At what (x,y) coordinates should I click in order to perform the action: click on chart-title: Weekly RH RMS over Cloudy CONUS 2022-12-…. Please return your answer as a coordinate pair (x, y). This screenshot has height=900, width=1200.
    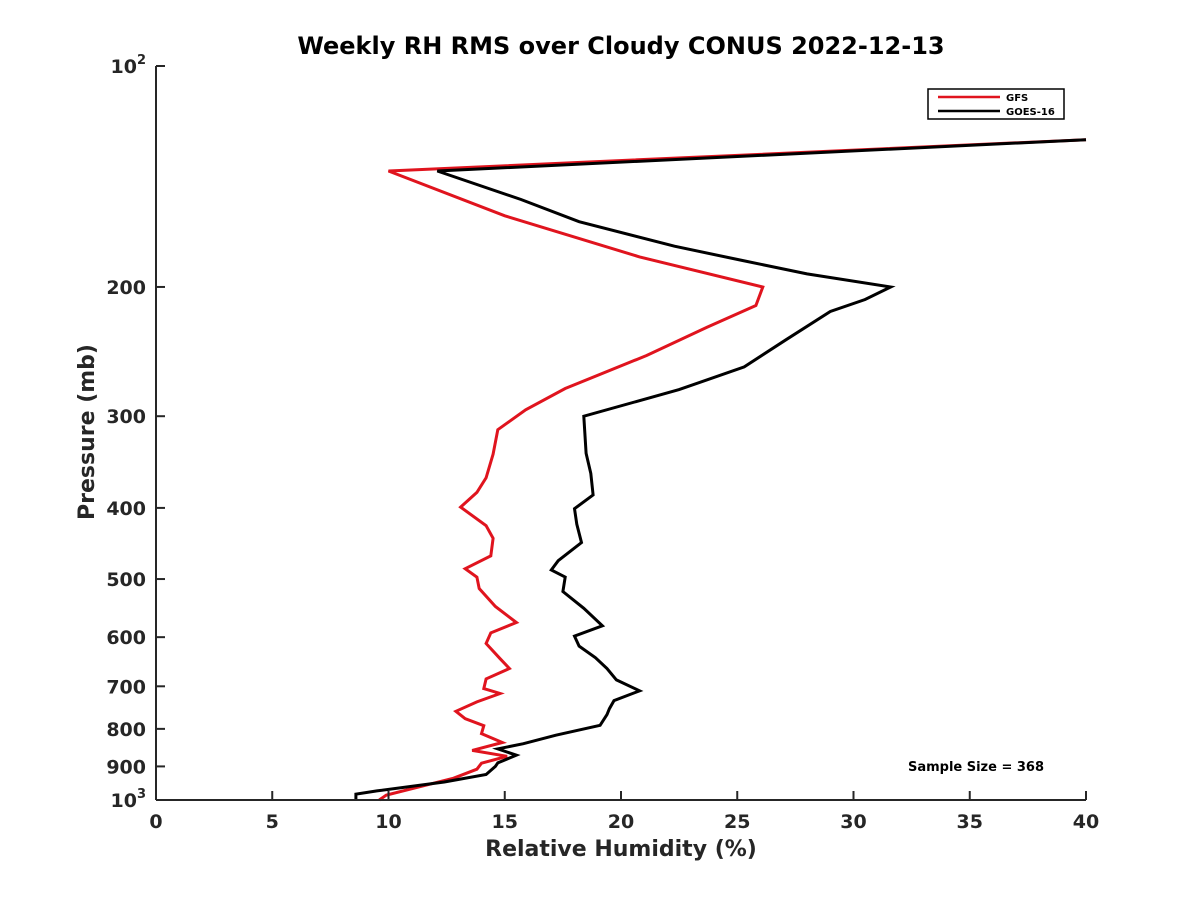
    Looking at the image, I should click on (620, 46).